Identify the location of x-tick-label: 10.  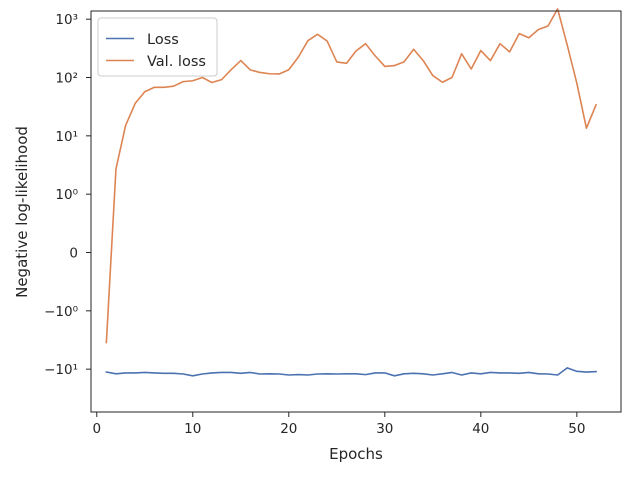
(192, 429).